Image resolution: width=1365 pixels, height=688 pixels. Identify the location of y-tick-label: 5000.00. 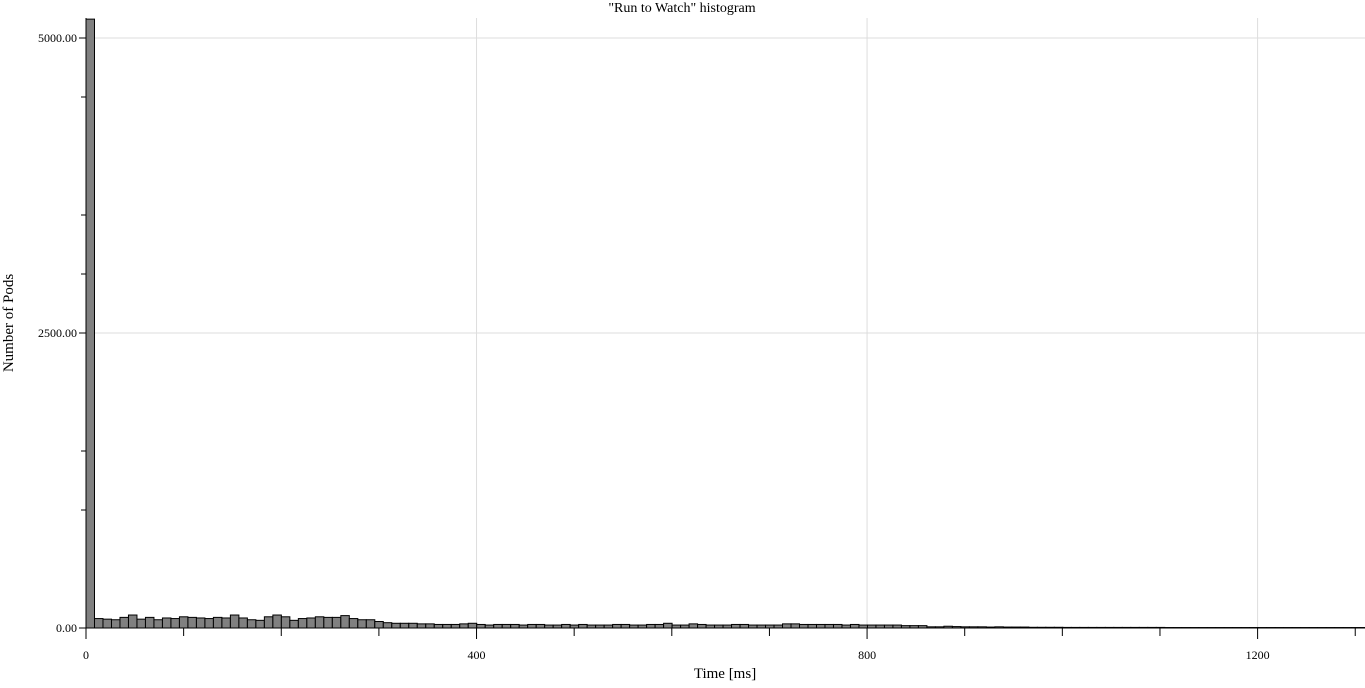
(57, 38).